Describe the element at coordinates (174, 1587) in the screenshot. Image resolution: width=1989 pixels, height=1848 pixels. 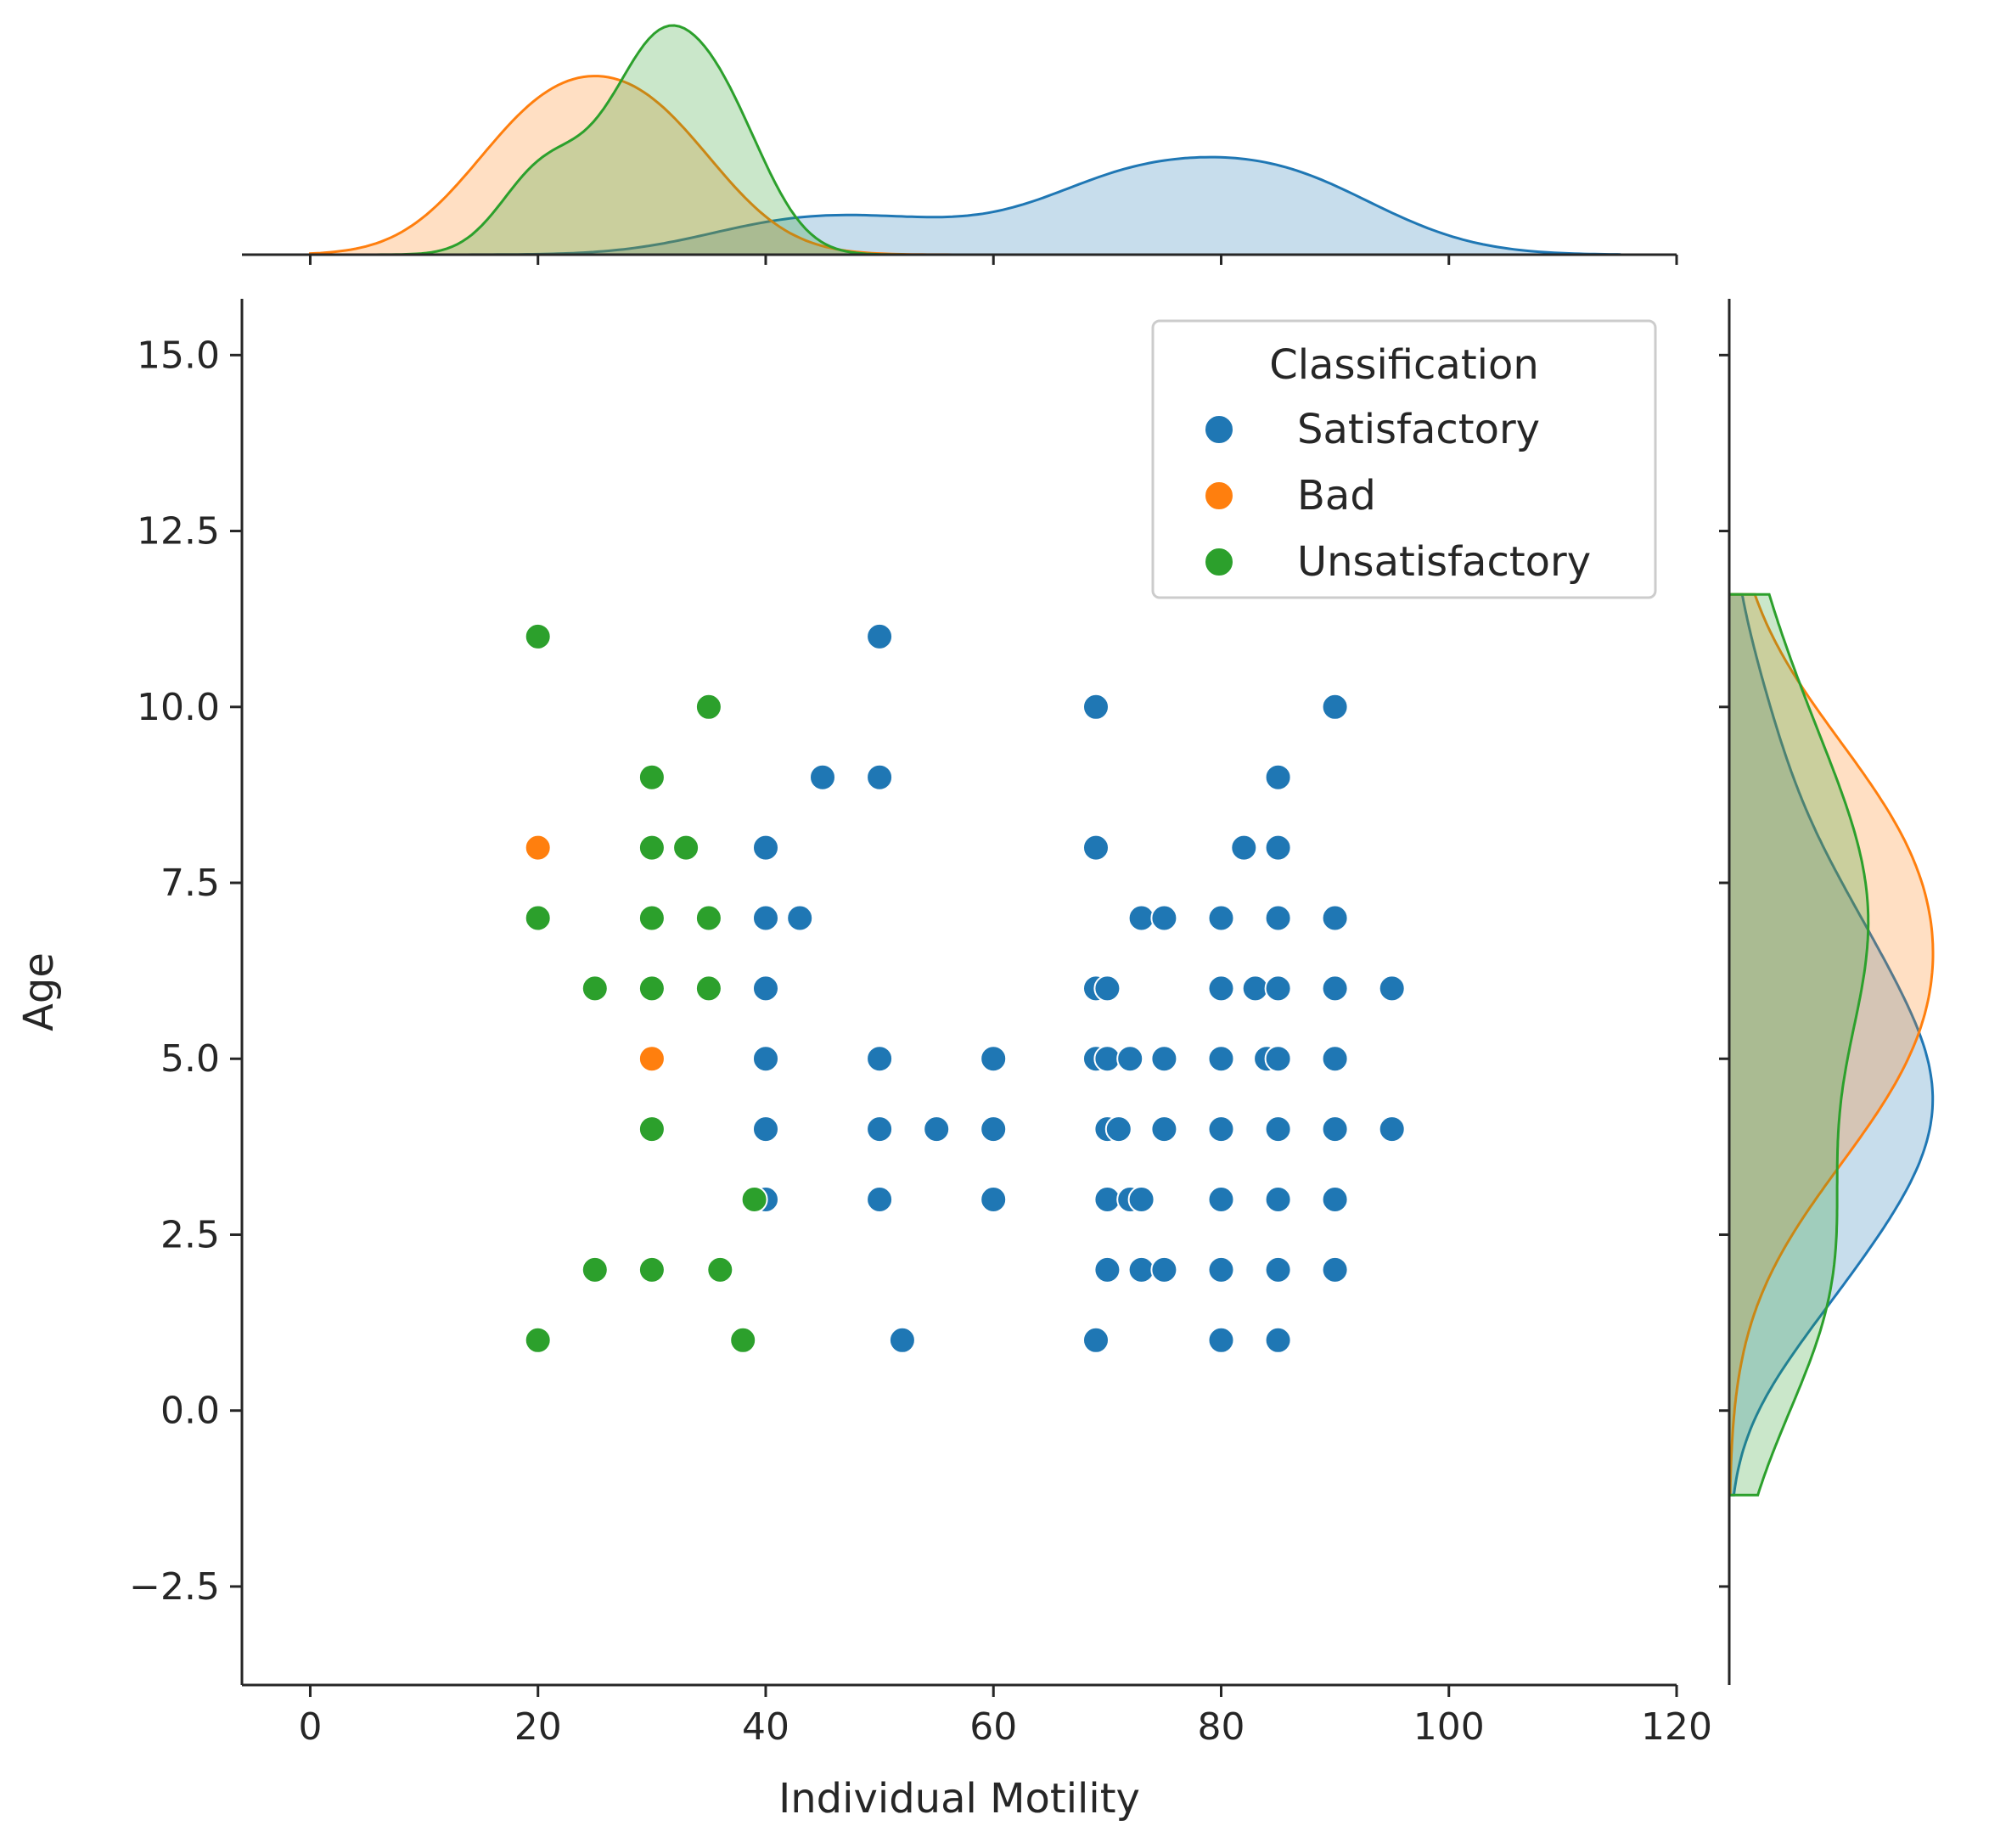
I see `y-tick-label: −2.5` at that location.